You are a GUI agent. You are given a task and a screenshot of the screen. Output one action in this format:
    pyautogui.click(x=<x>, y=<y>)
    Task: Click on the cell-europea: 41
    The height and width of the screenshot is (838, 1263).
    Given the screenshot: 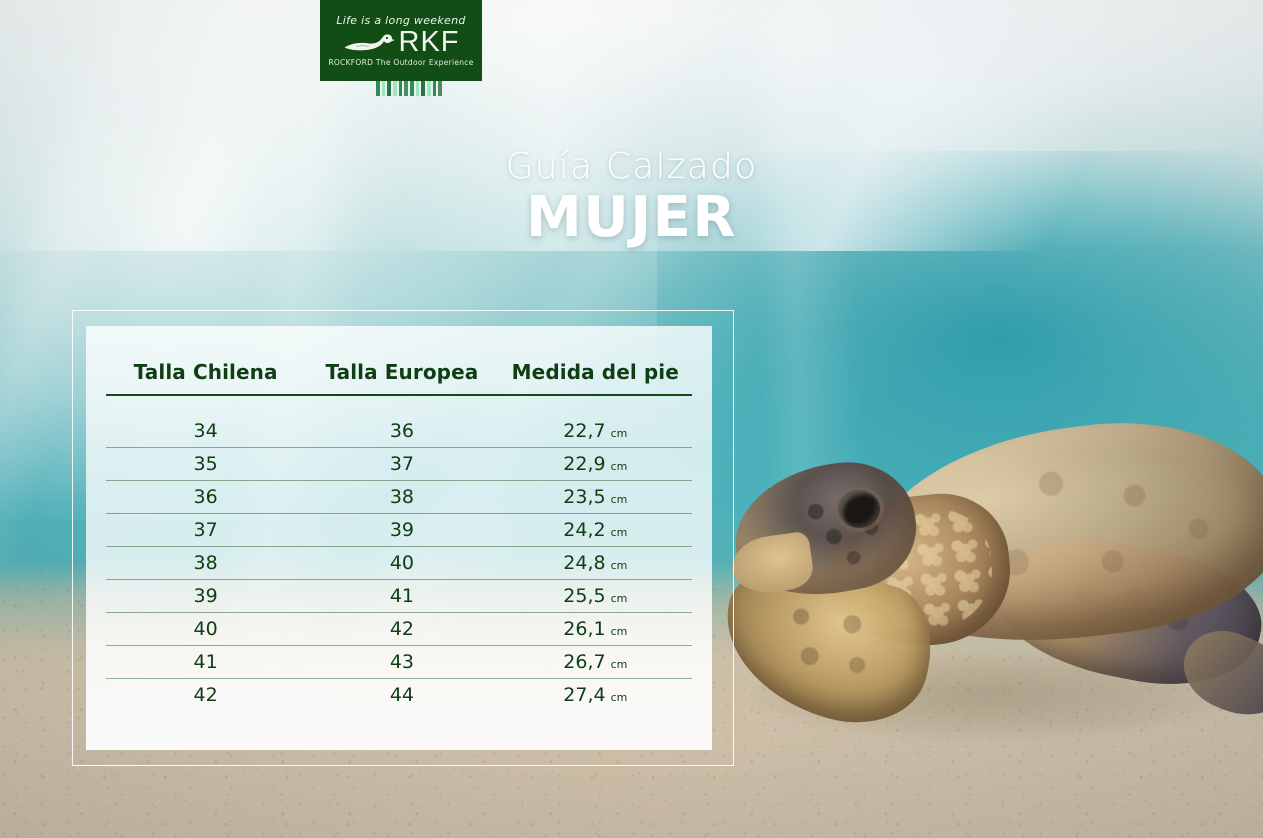 What is the action you would take?
    pyautogui.click(x=402, y=596)
    